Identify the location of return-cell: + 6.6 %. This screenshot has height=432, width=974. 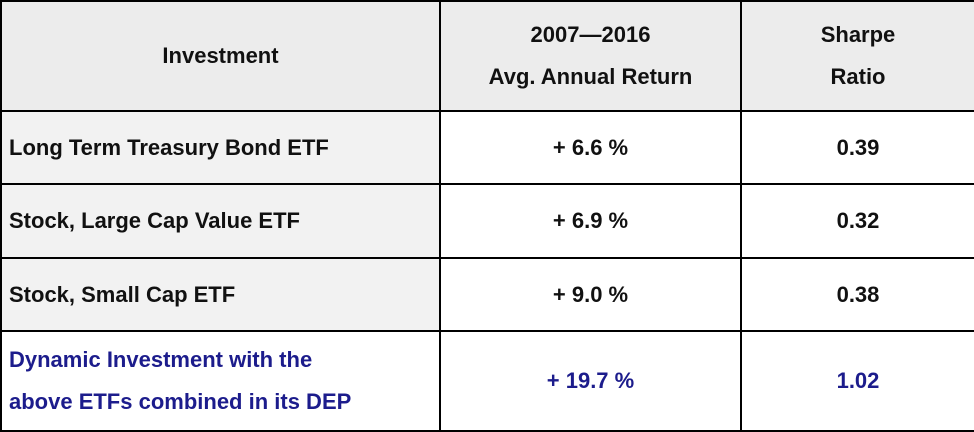
(590, 148).